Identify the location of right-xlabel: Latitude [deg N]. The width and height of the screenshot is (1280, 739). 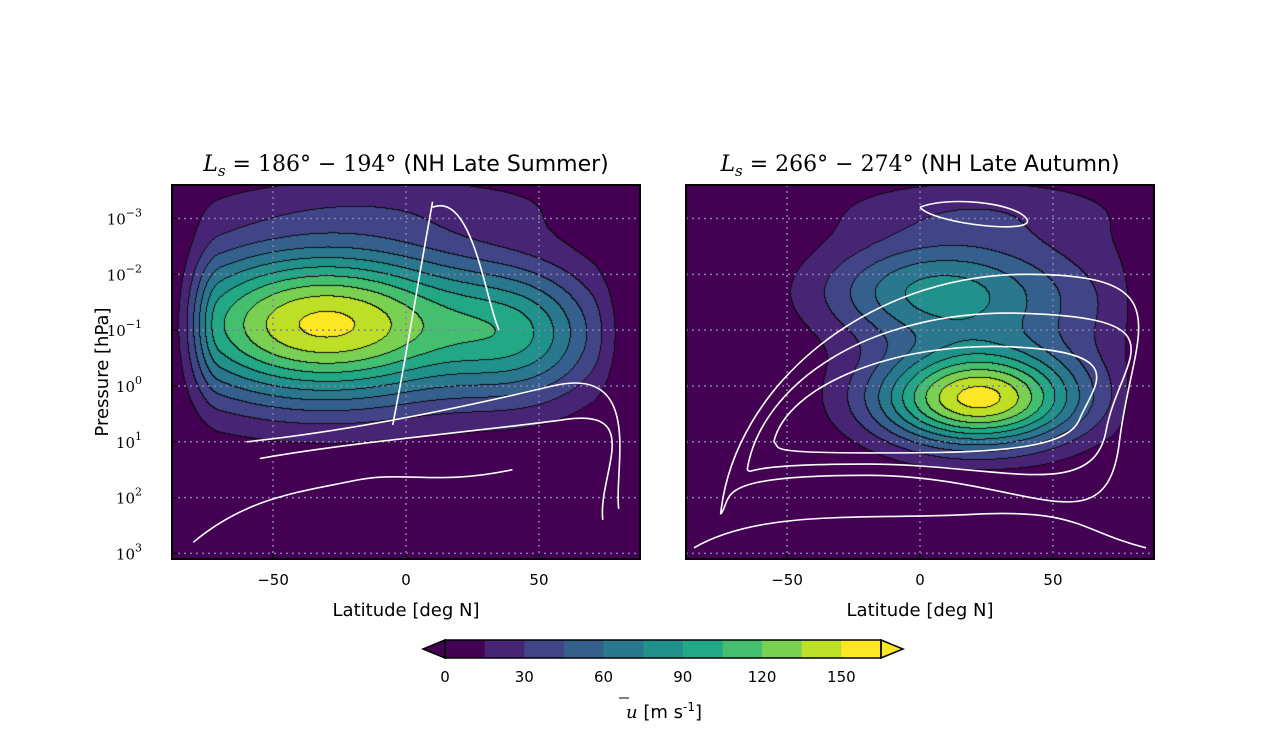
(920, 610).